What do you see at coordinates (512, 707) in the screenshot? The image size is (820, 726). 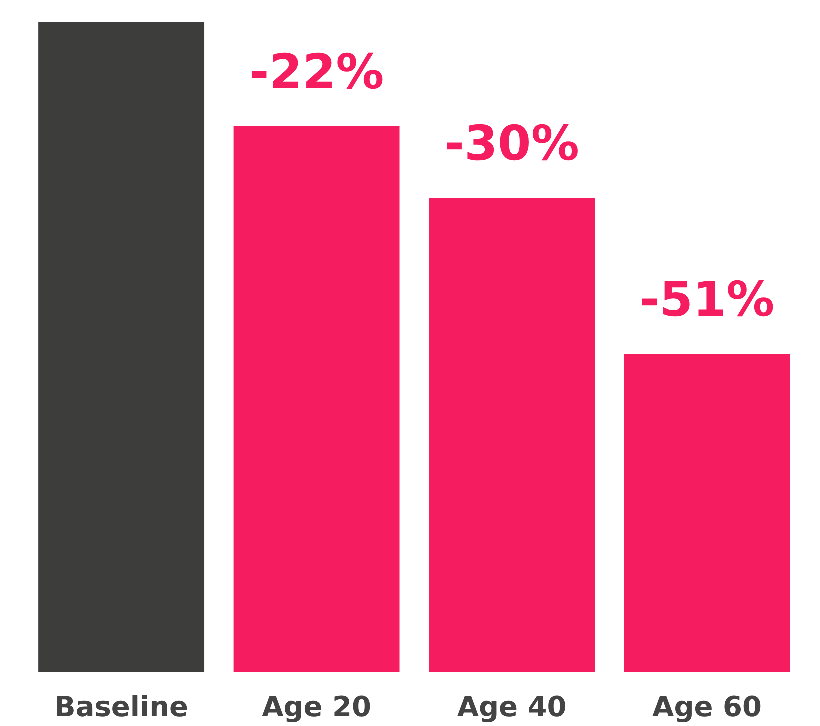 I see `x-tick-label: Age 40` at bounding box center [512, 707].